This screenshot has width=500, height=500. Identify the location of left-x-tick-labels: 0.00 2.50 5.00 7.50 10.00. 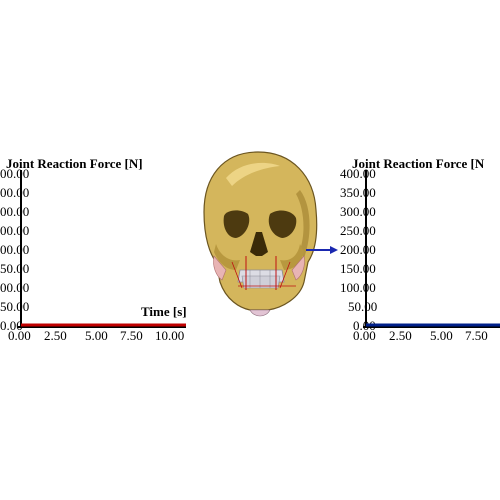
(96, 335).